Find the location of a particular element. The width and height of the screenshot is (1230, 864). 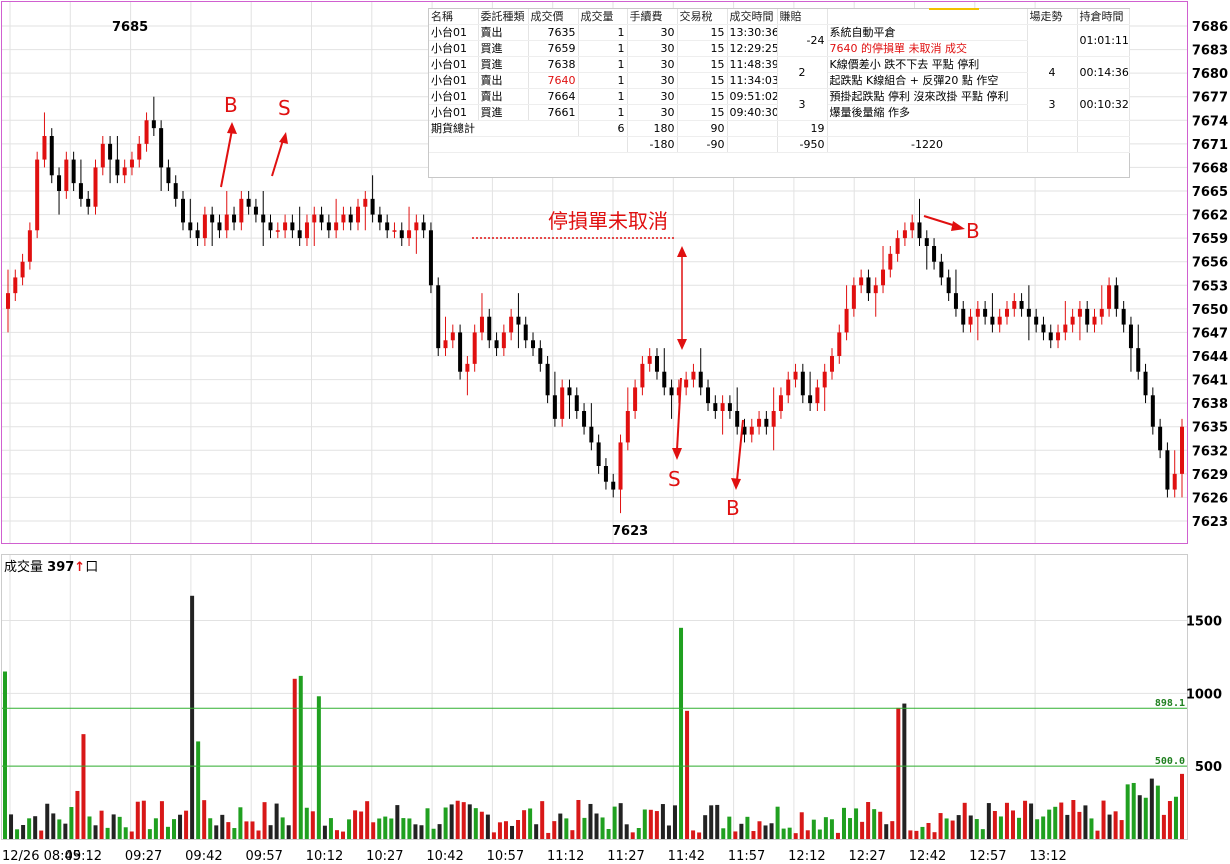

price-tick-label: 7626 is located at coordinates (1210, 498).